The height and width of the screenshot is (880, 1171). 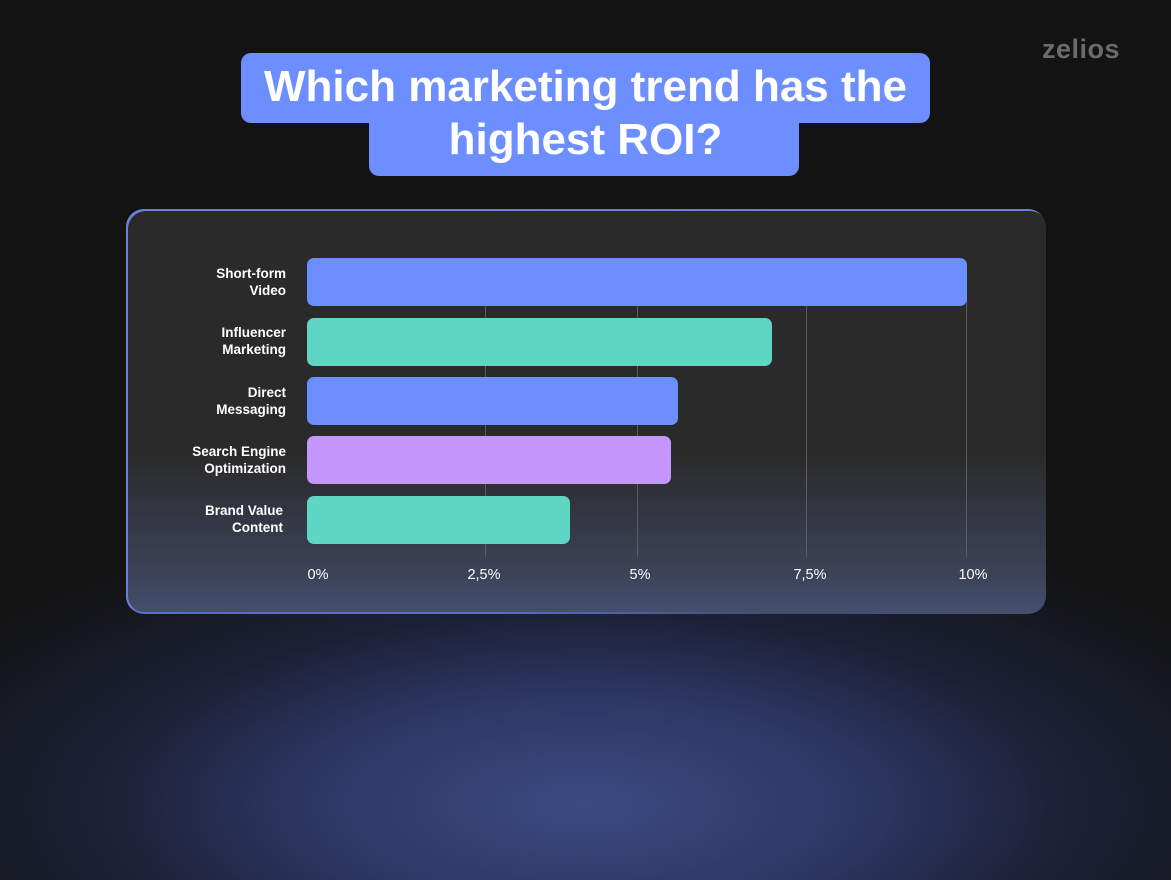 I want to click on bar-brand-value-content, so click(x=439, y=520).